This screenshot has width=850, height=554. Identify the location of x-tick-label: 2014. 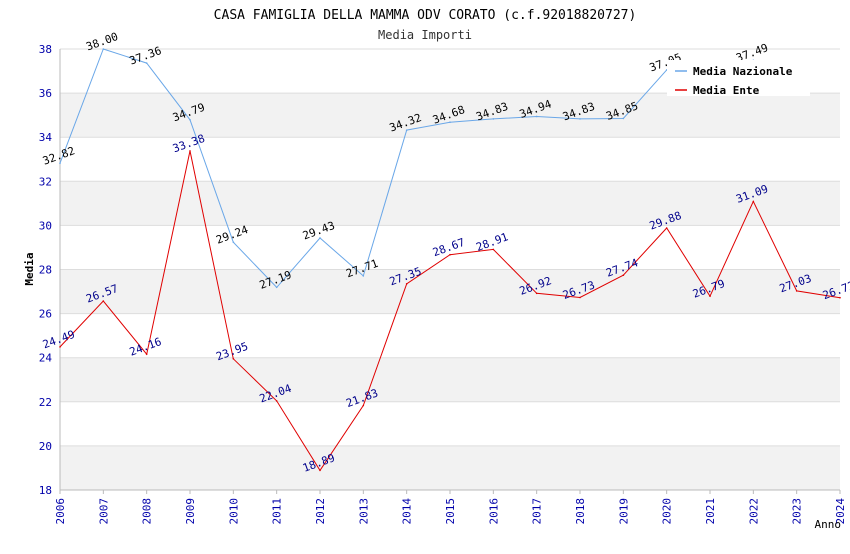
(407, 511).